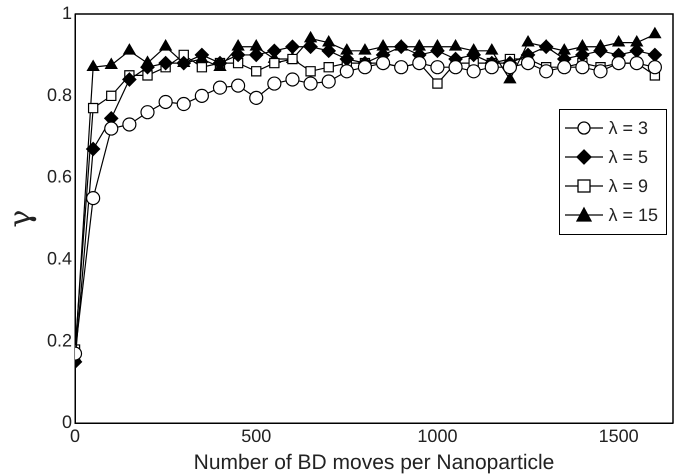 The height and width of the screenshot is (476, 683). I want to click on x-axis-title: Number of BD moves per Nanoparticle, so click(374, 462).